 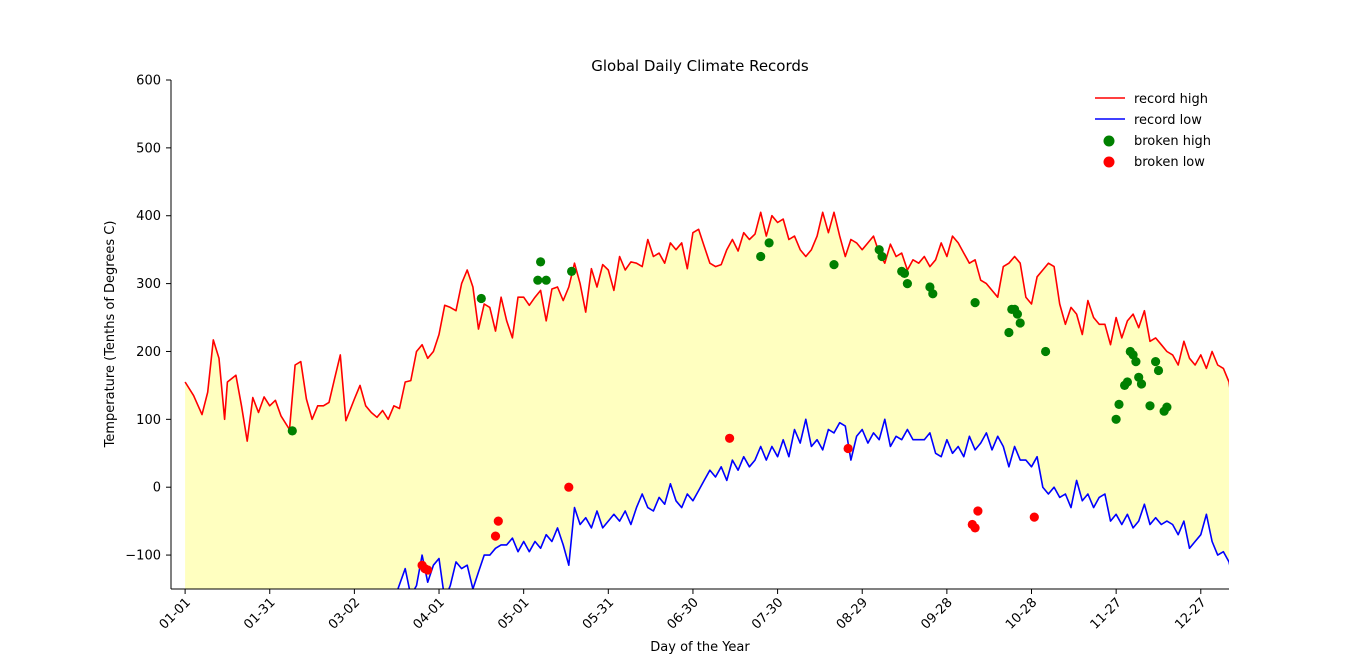 What do you see at coordinates (148, 148) in the screenshot?
I see `y-tick-label: 500` at bounding box center [148, 148].